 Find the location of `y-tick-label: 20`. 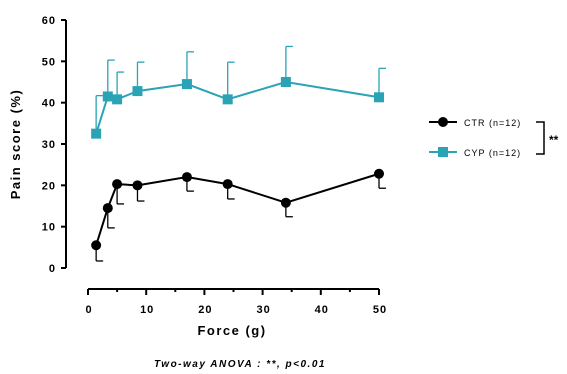

y-tick-label: 20 is located at coordinates (49, 186).